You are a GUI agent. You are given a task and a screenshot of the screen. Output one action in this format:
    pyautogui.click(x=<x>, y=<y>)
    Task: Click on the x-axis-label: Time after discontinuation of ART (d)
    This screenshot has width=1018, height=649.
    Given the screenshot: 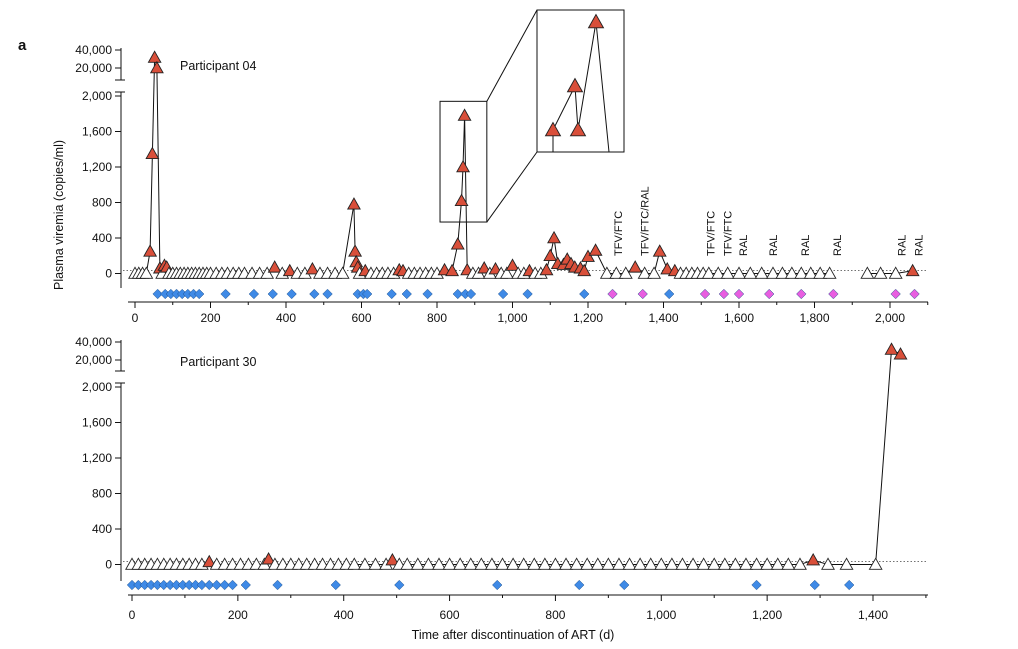 What is the action you would take?
    pyautogui.click(x=513, y=635)
    